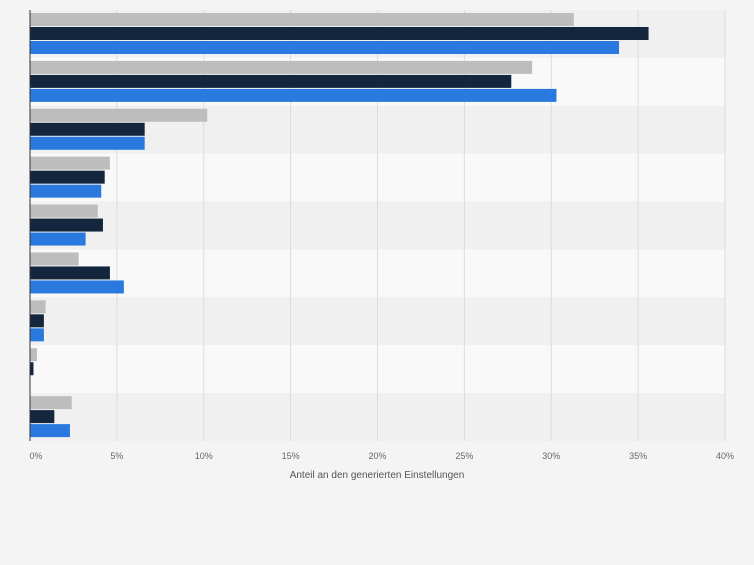  Describe the element at coordinates (204, 456) in the screenshot. I see `x-tick-label: 10%` at that location.